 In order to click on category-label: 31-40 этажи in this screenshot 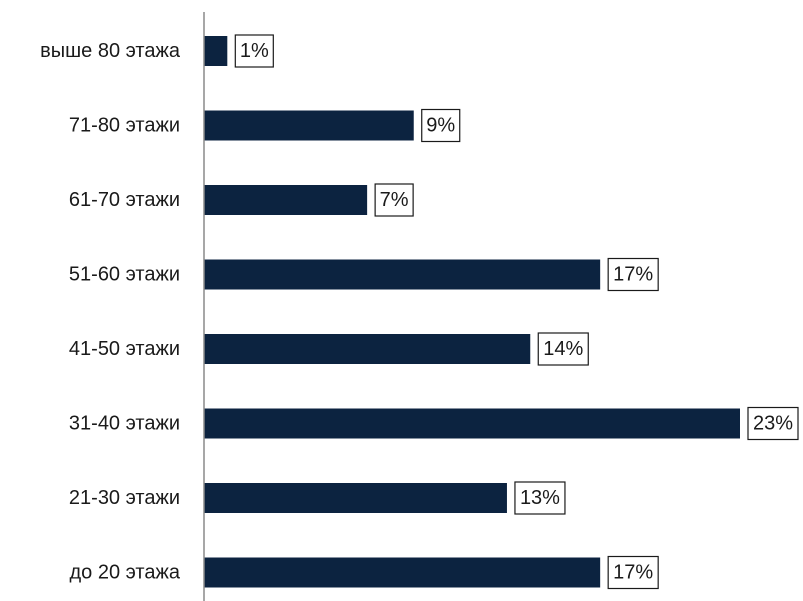, I will do `click(124, 424)`.